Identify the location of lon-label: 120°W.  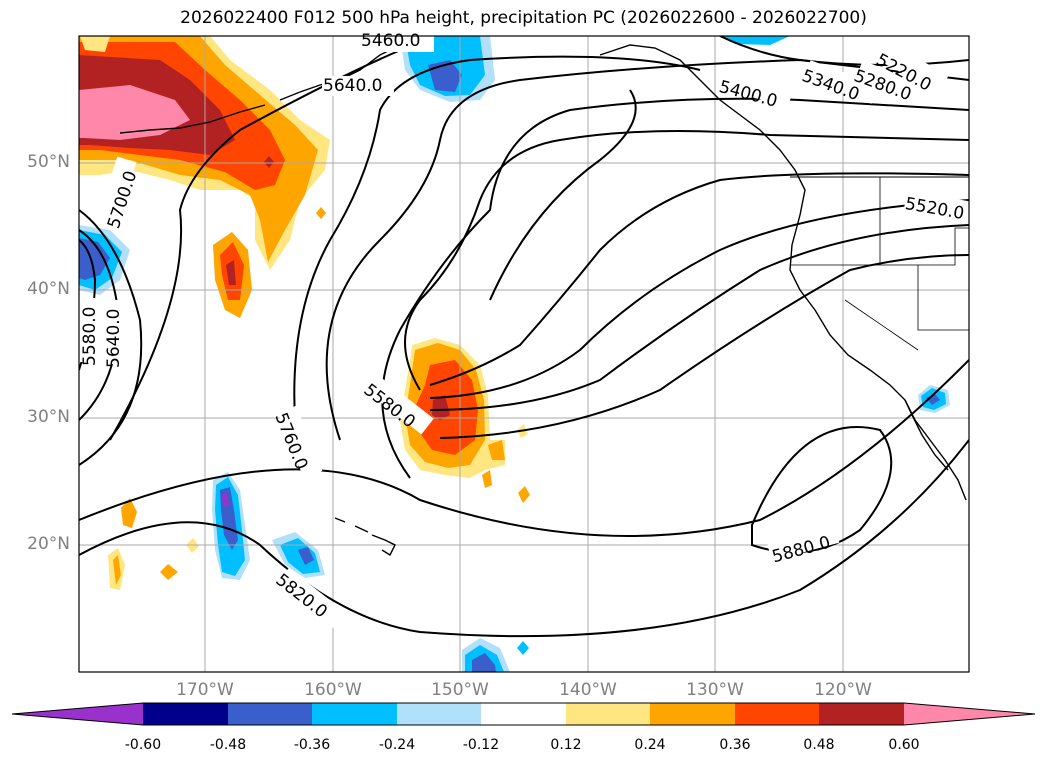
(843, 690).